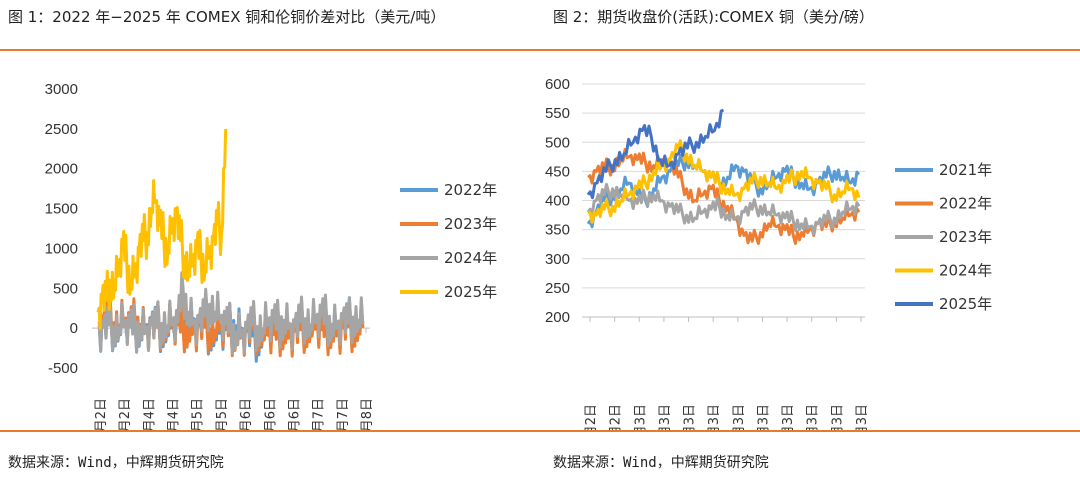 This screenshot has width=1080, height=479. I want to click on chart1-series-2025年, so click(162, 229).